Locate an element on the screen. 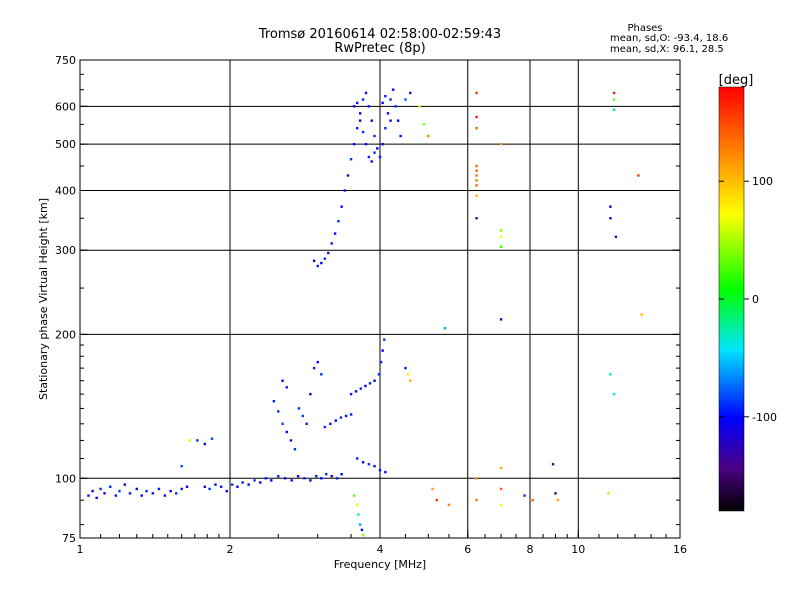 Image resolution: width=800 pixels, height=600 pixels. colorbar-tick-label: 100 is located at coordinates (762, 181).